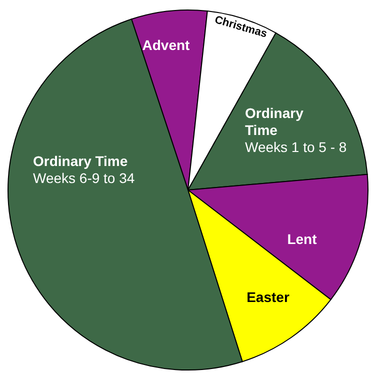 The height and width of the screenshot is (378, 372). Describe the element at coordinates (296, 130) in the screenshot. I see `slice-label: Ordinary Time Weeks 1 to 5 - 8` at that location.